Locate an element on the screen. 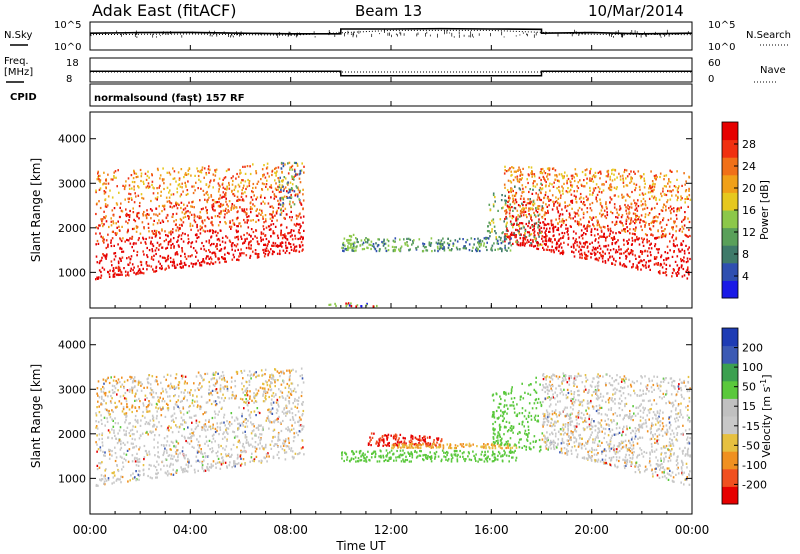 The height and width of the screenshot is (554, 800). noise-lines is located at coordinates (391, 32).